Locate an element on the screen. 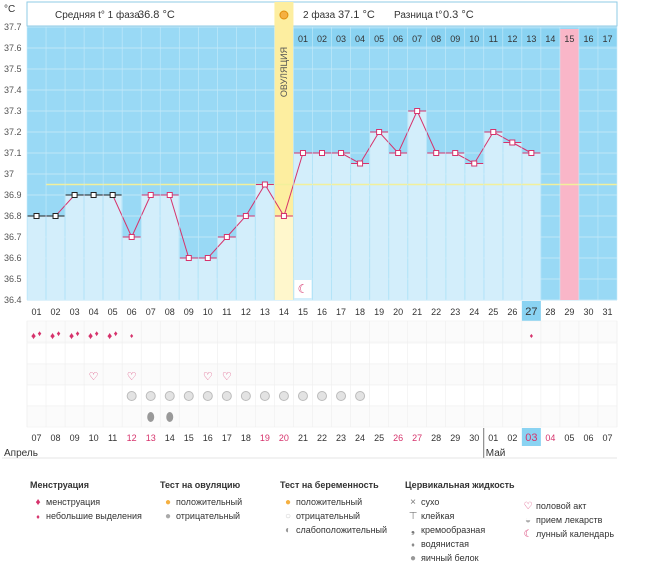  diff-value: 0.3 °C is located at coordinates (458, 15).